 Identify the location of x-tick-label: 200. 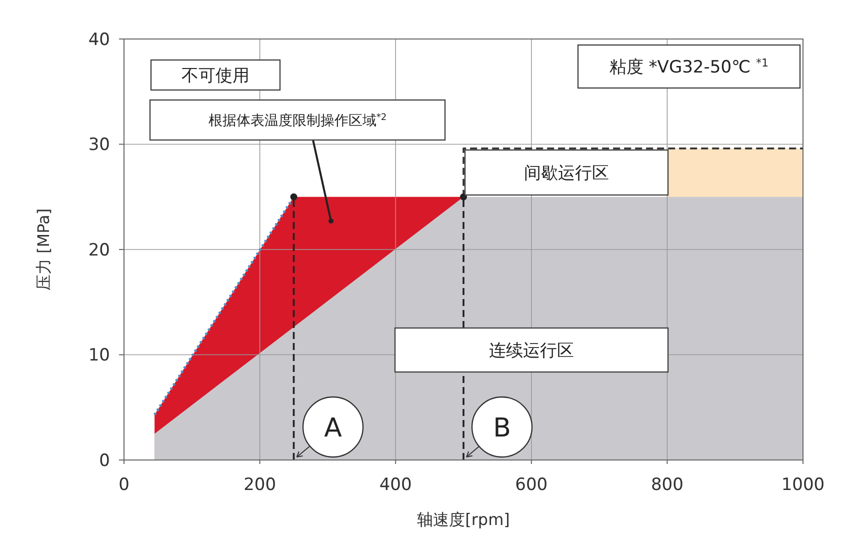
(260, 485).